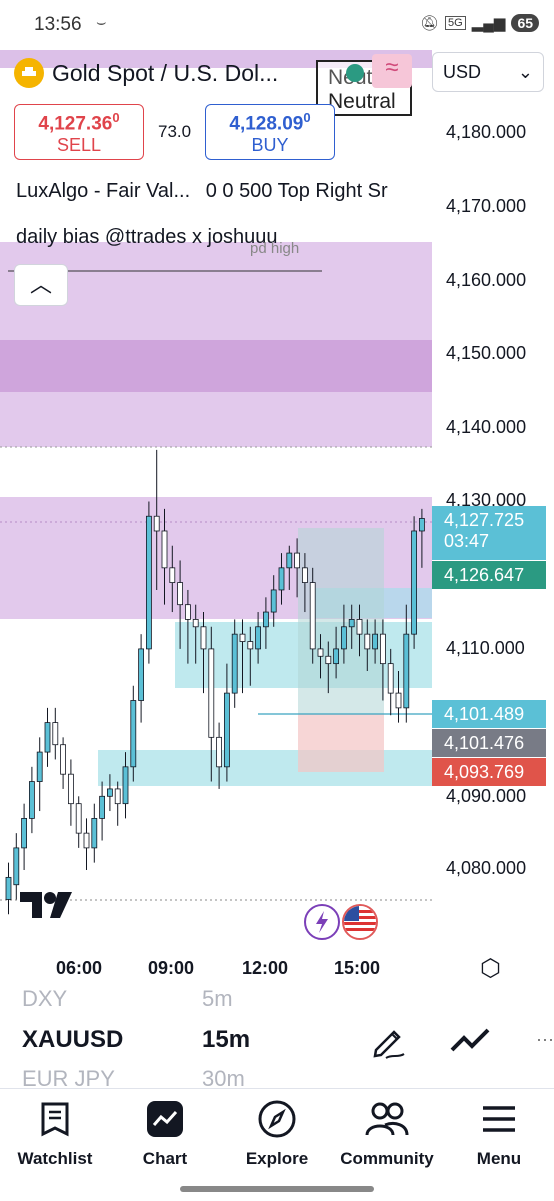 This screenshot has height=1201, width=554. I want to click on indicator-luxalgo-params: 0 0 500 Top Right Sr, so click(296, 191).